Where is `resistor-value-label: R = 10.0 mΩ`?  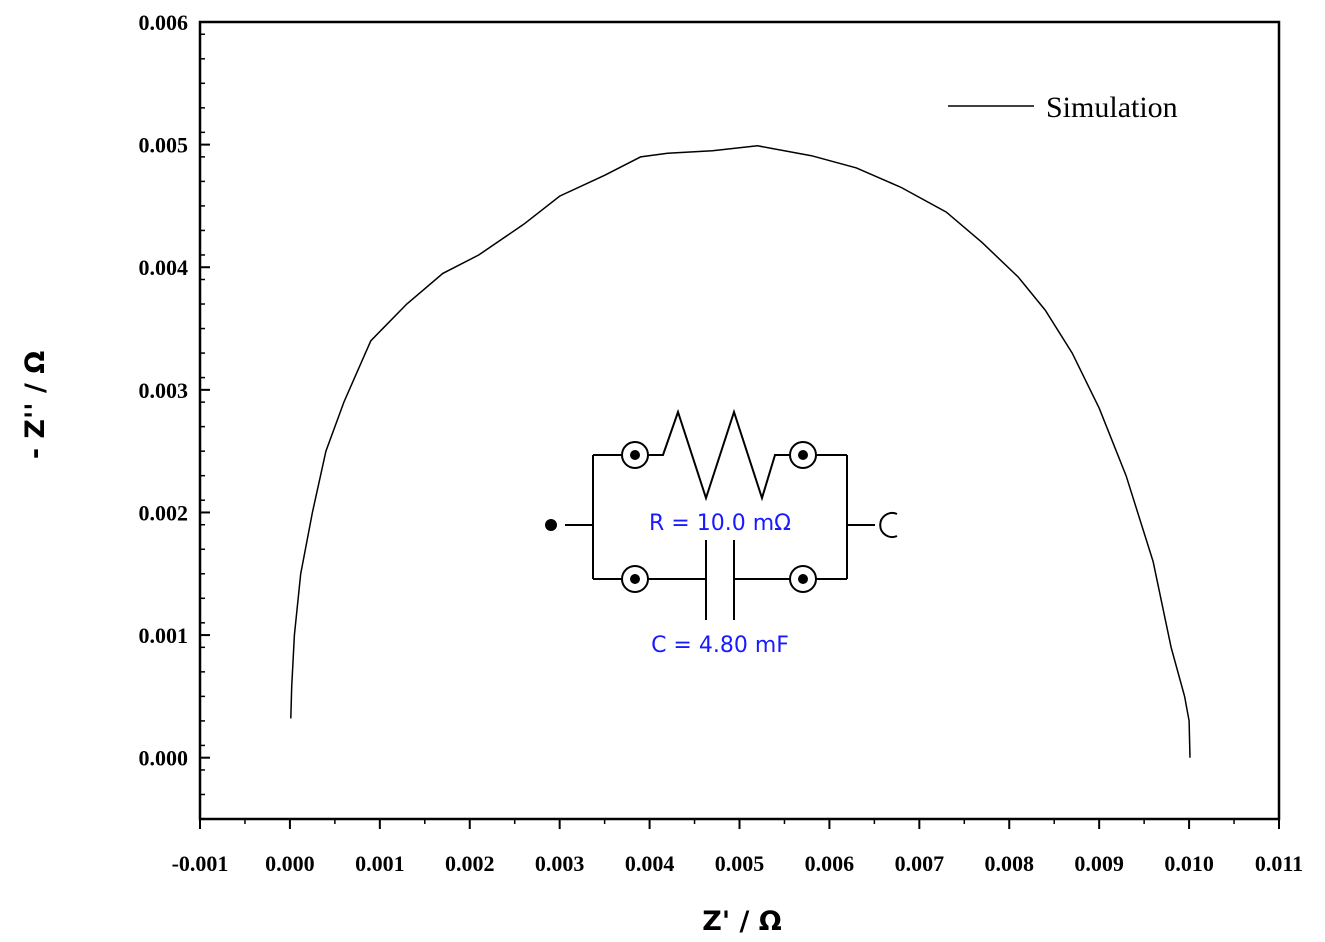 resistor-value-label: R = 10.0 mΩ is located at coordinates (720, 523).